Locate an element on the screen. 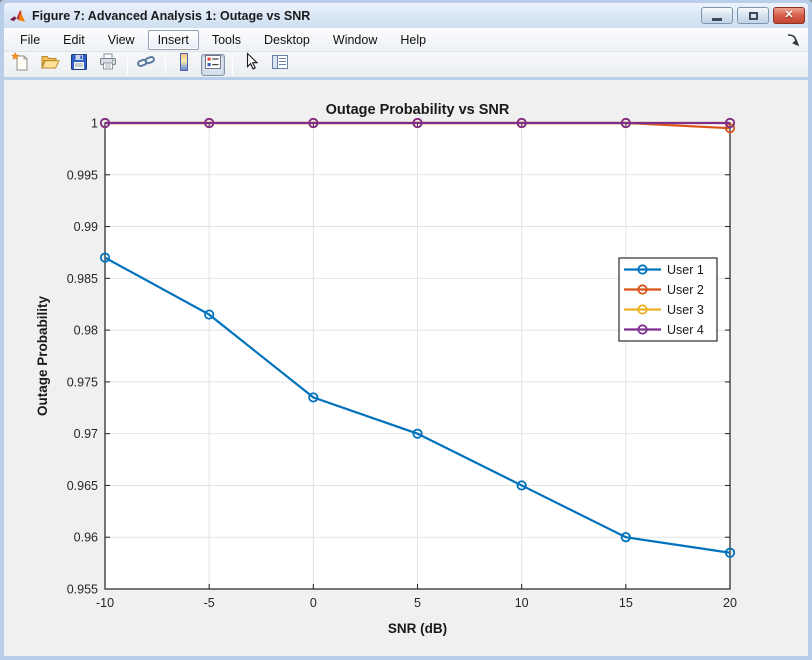 This screenshot has width=812, height=660. x-tick-label: 5 is located at coordinates (417, 603).